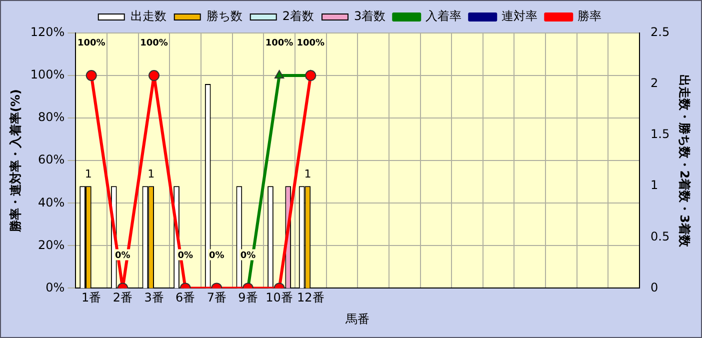 The image size is (702, 338). I want to click on y2-tick-label: 1, so click(654, 185).